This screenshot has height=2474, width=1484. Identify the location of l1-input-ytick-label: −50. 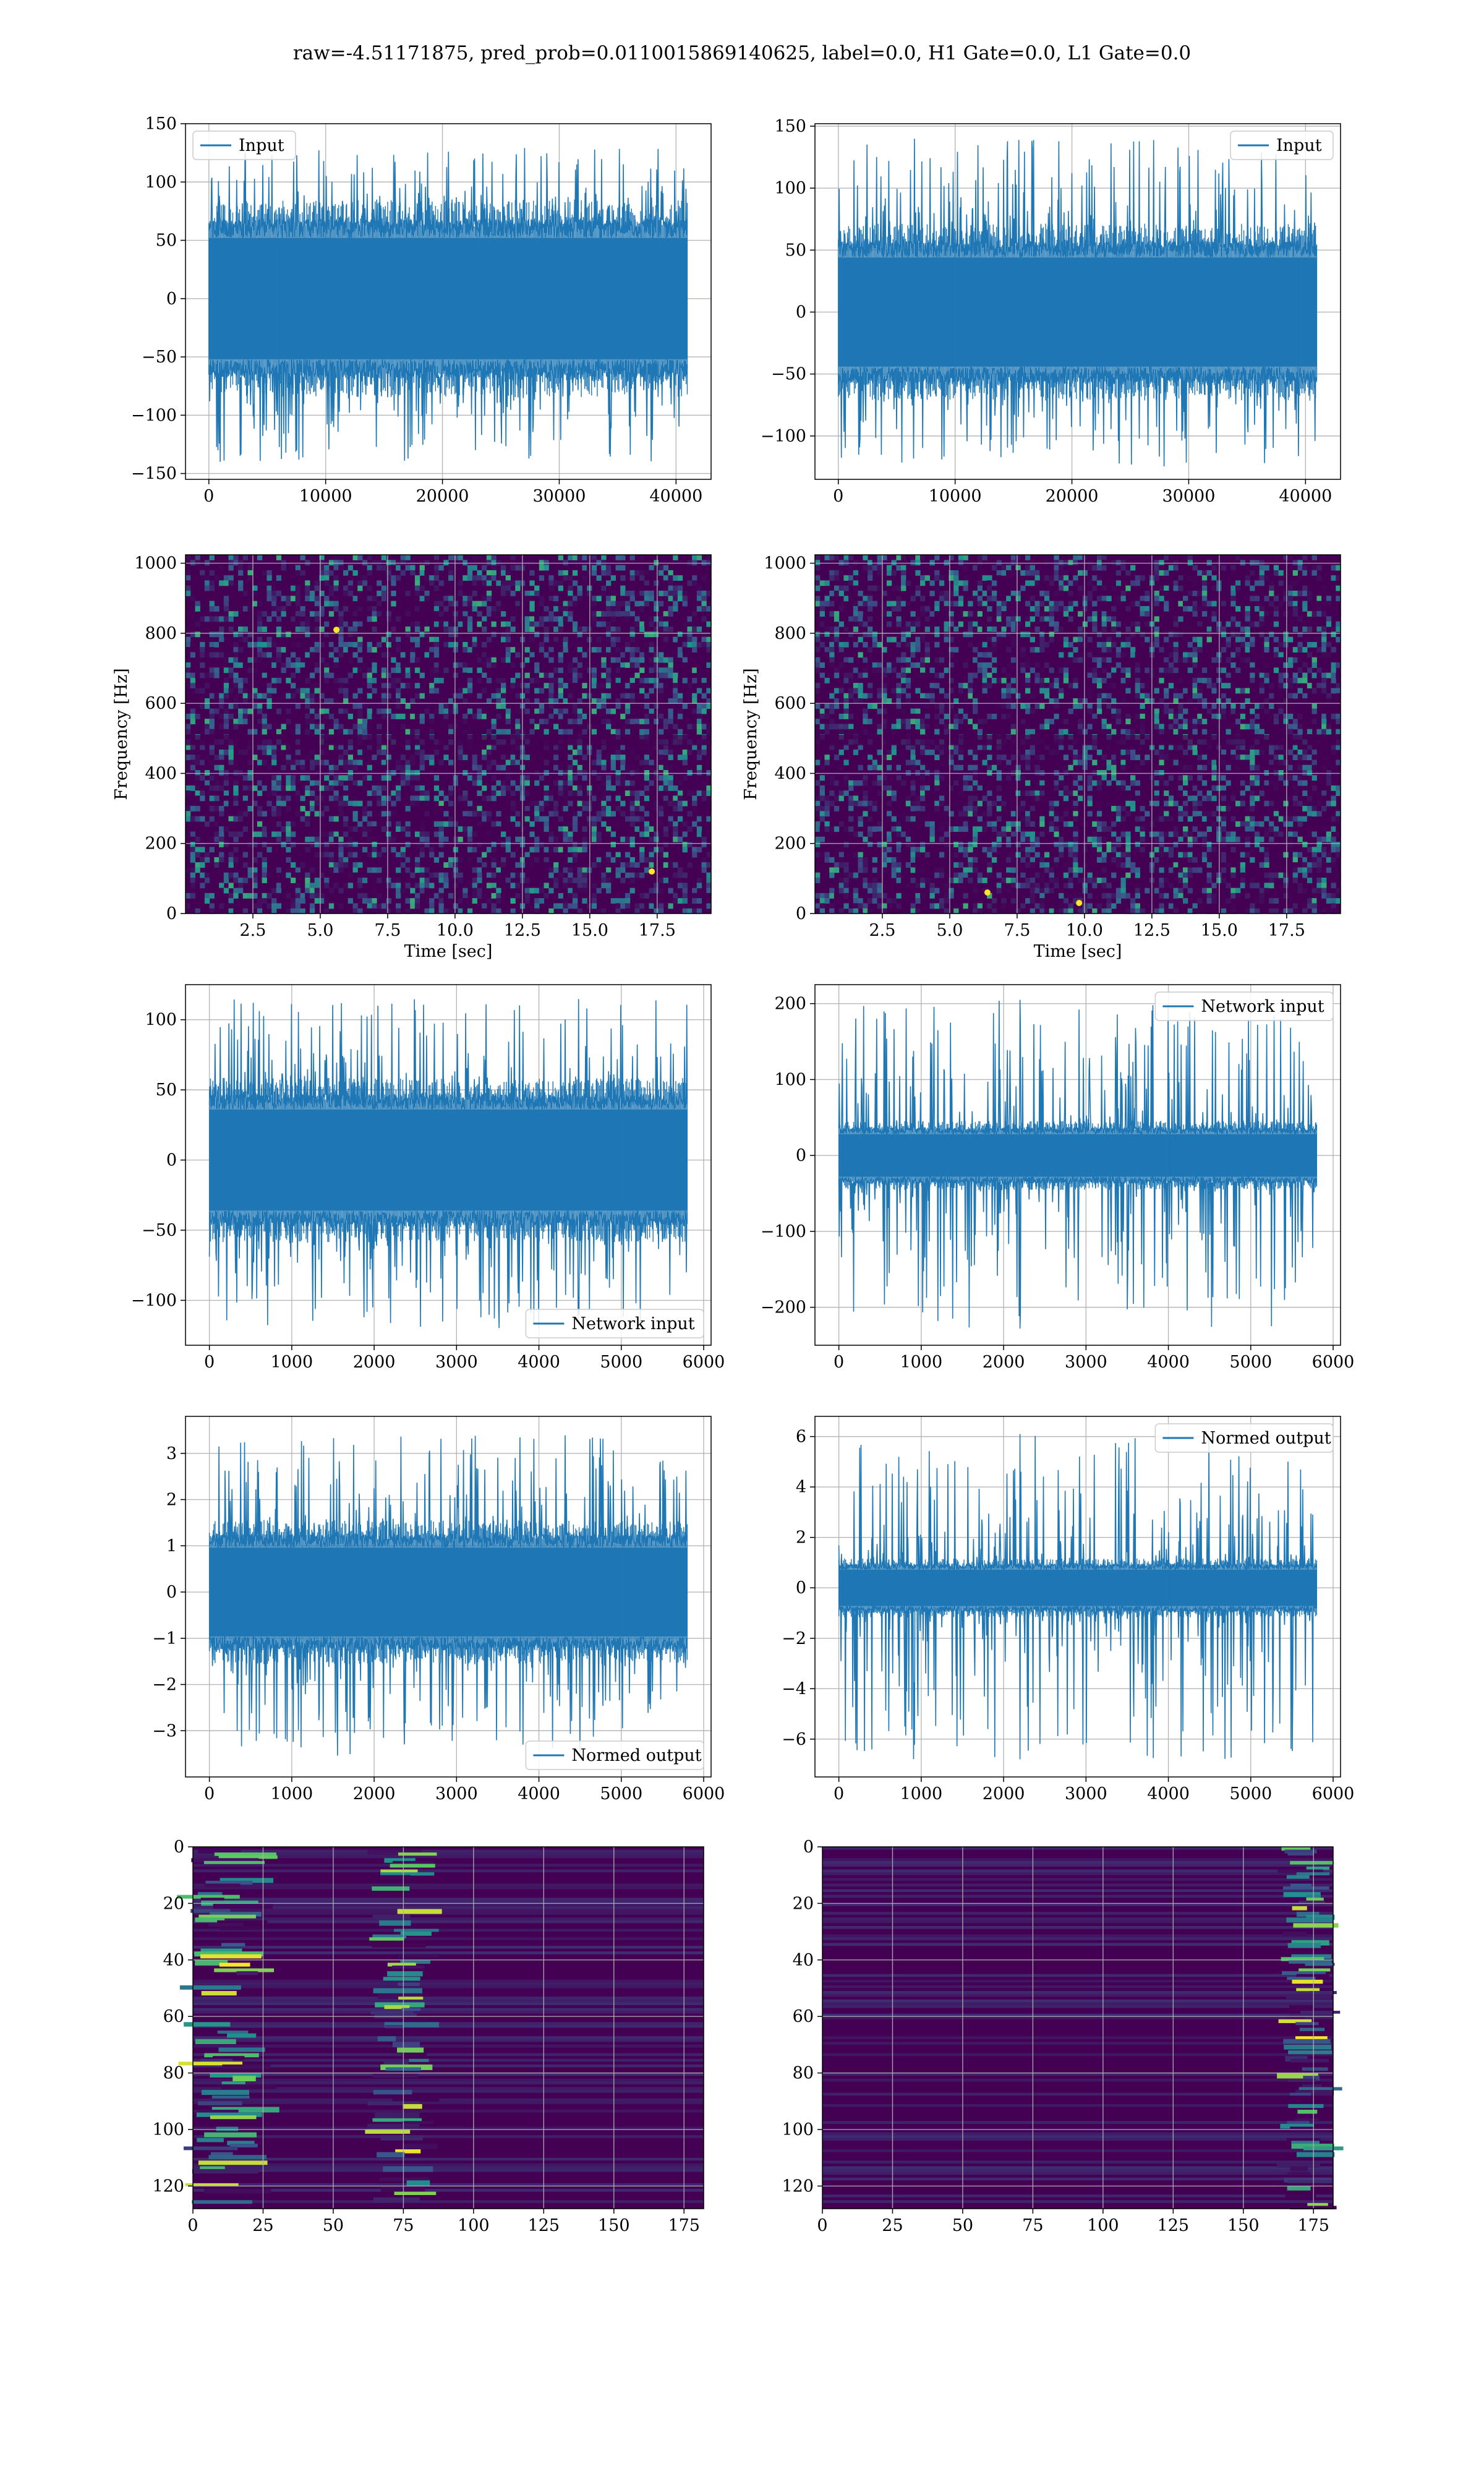
(788, 374).